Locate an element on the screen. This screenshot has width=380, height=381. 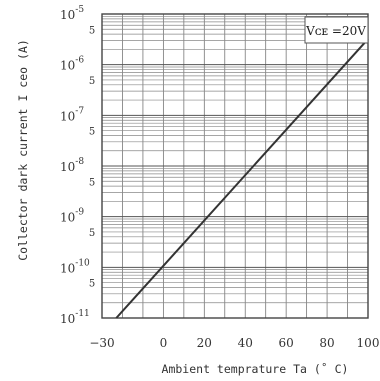
y-tick-label: 10⁻¹¹ is located at coordinates (75, 317).